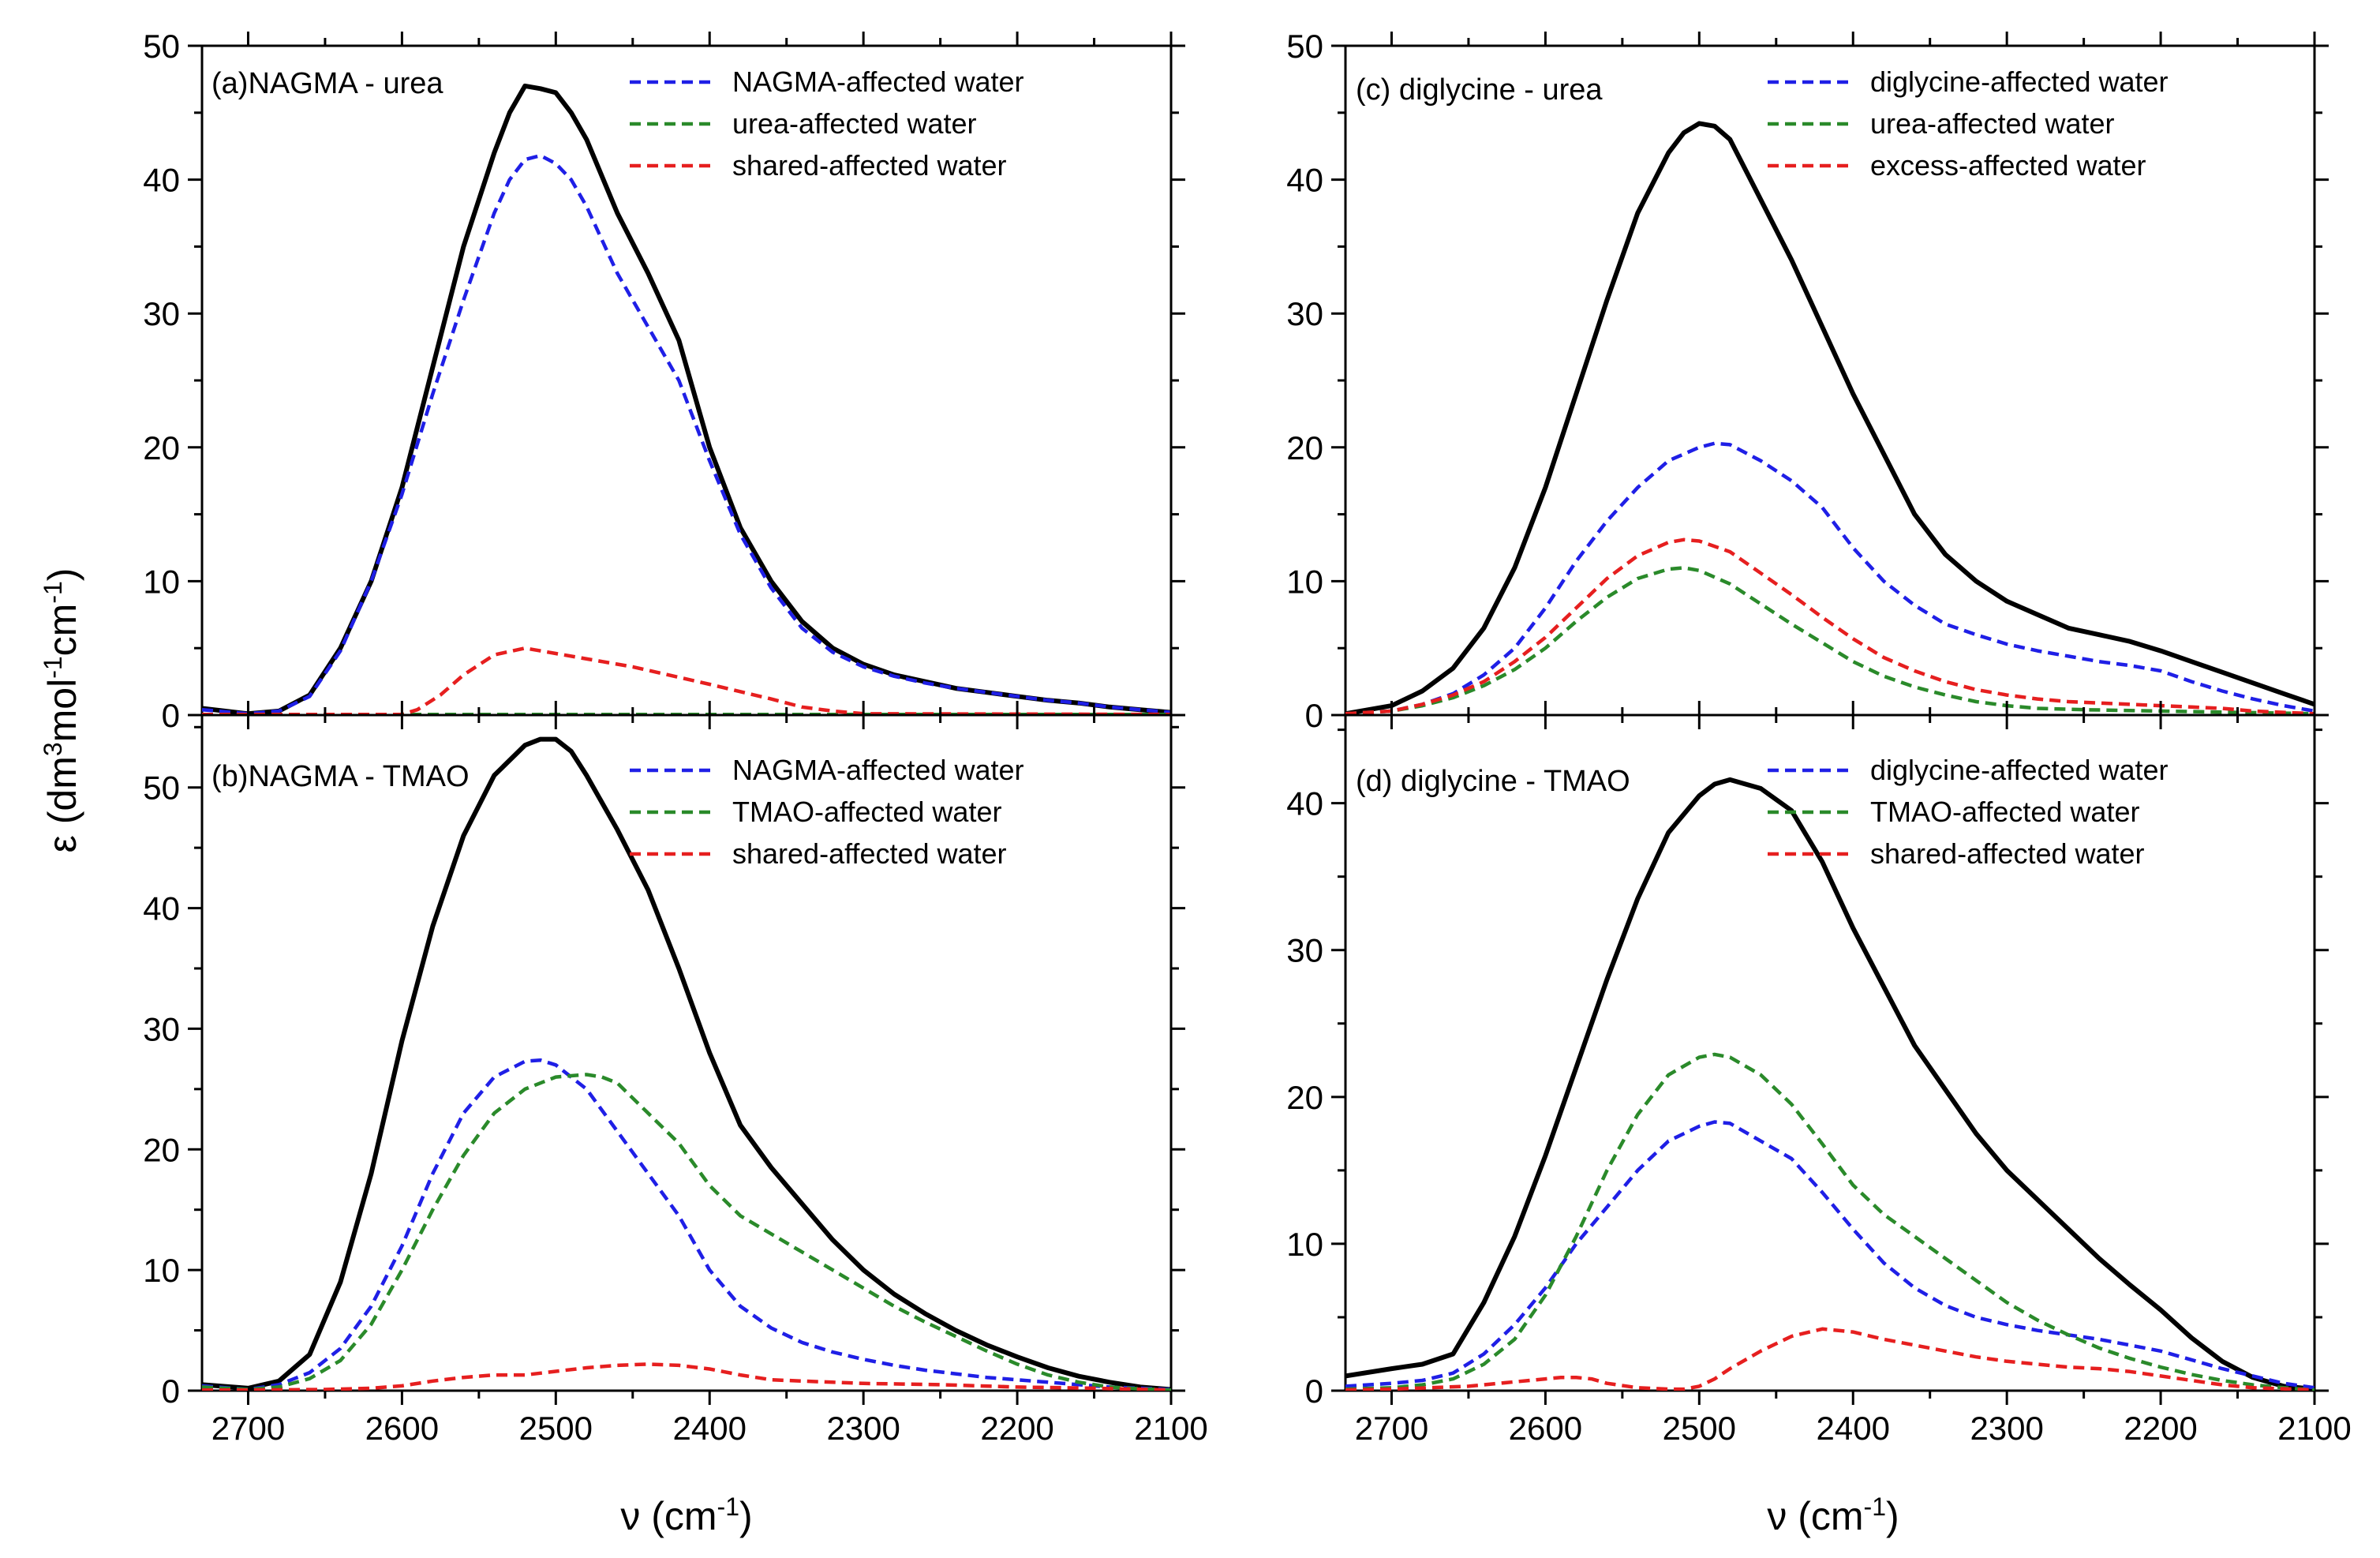 Image resolution: width=2380 pixels, height=1558 pixels. I want to click on y-title-part: cm, so click(62, 631).